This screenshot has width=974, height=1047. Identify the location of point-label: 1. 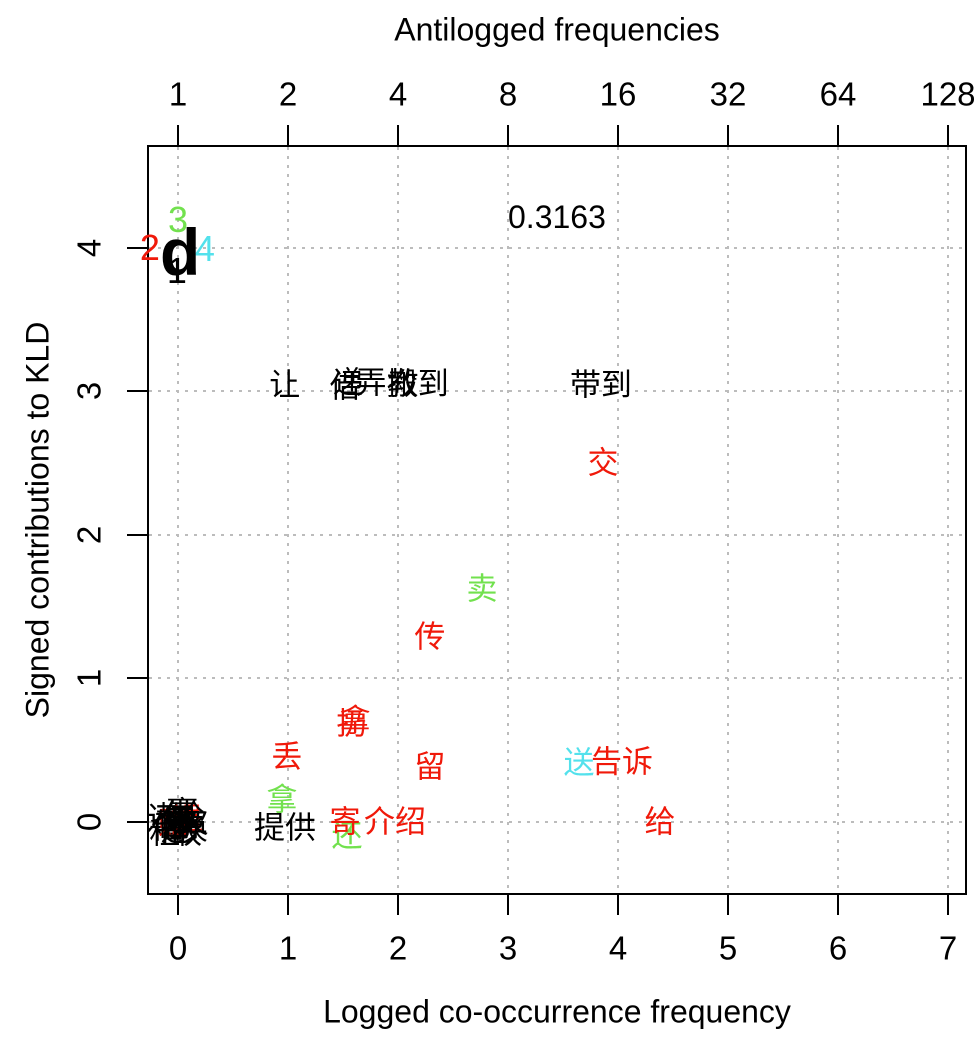
(176, 270).